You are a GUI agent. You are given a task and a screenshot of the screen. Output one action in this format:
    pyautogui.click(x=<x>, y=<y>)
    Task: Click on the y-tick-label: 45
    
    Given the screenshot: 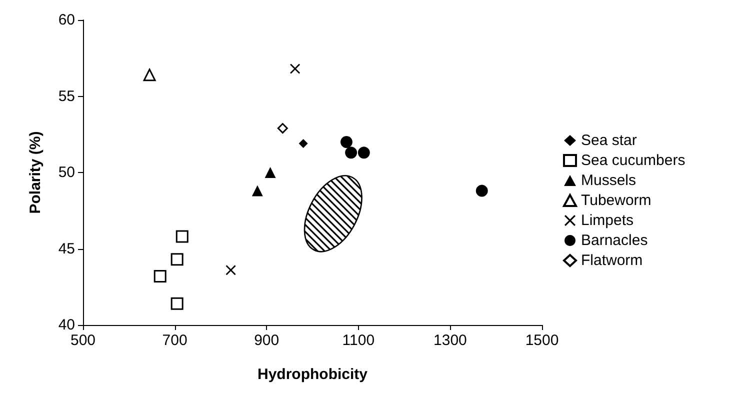 What is the action you would take?
    pyautogui.click(x=66, y=249)
    